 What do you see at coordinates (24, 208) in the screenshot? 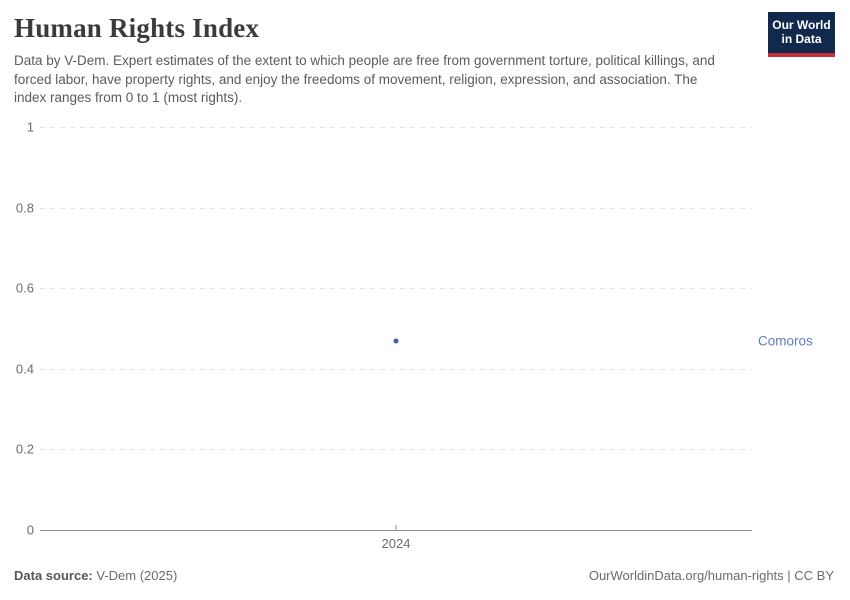
I see `y-axis-tick-label: 0.8` at bounding box center [24, 208].